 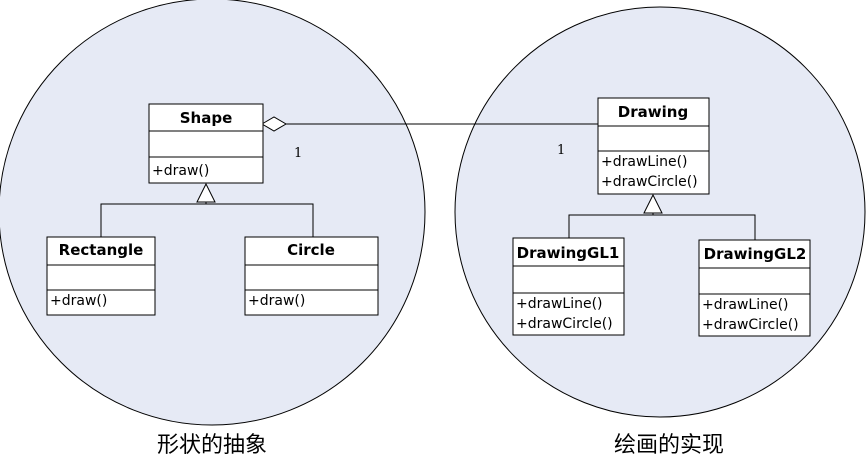 I want to click on class-name: Shape, so click(x=206, y=118).